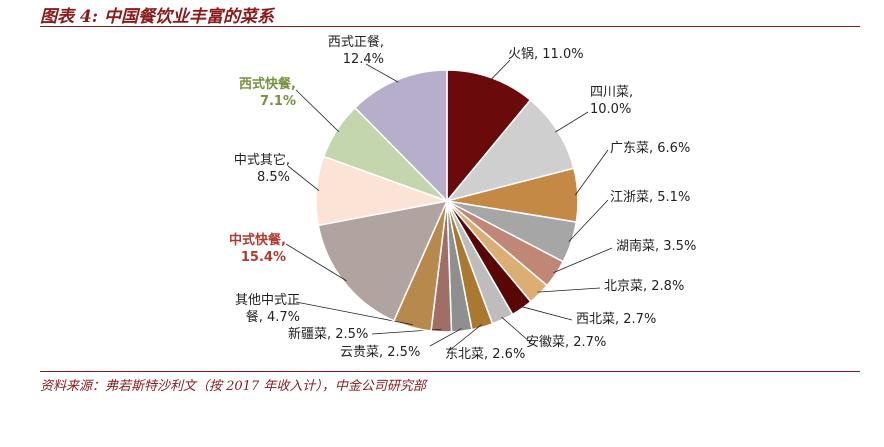 The height and width of the screenshot is (447, 884). Describe the element at coordinates (157, 17) in the screenshot. I see `figure-title: 图表 4: 中国餐饮业丰富的菜系` at that location.